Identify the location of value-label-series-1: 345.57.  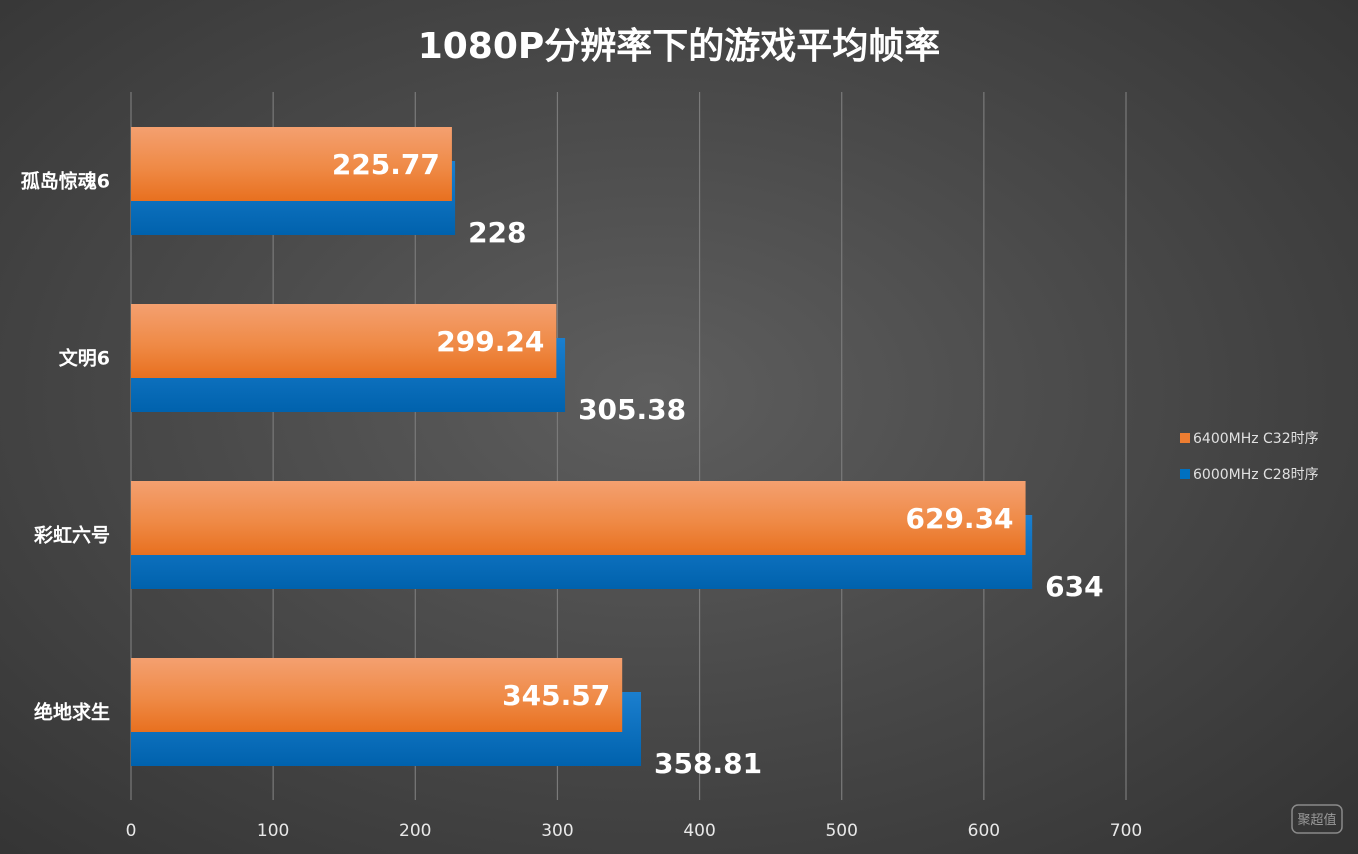
(556, 695).